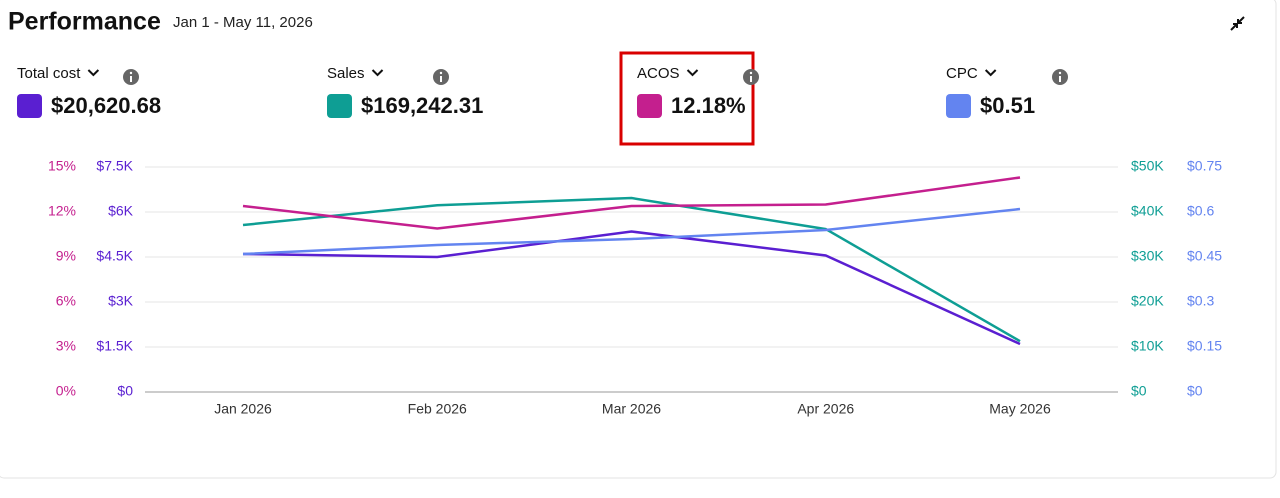 The image size is (1280, 498). I want to click on metric-card: ACOS 12.18%, so click(698, 91).